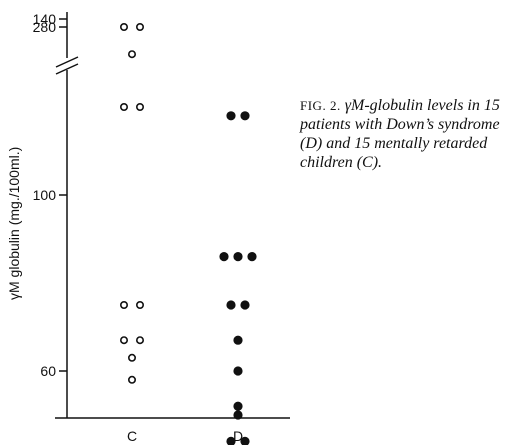 The image size is (514, 445). I want to click on caption-figure-label: FIG. 2., so click(320, 105).